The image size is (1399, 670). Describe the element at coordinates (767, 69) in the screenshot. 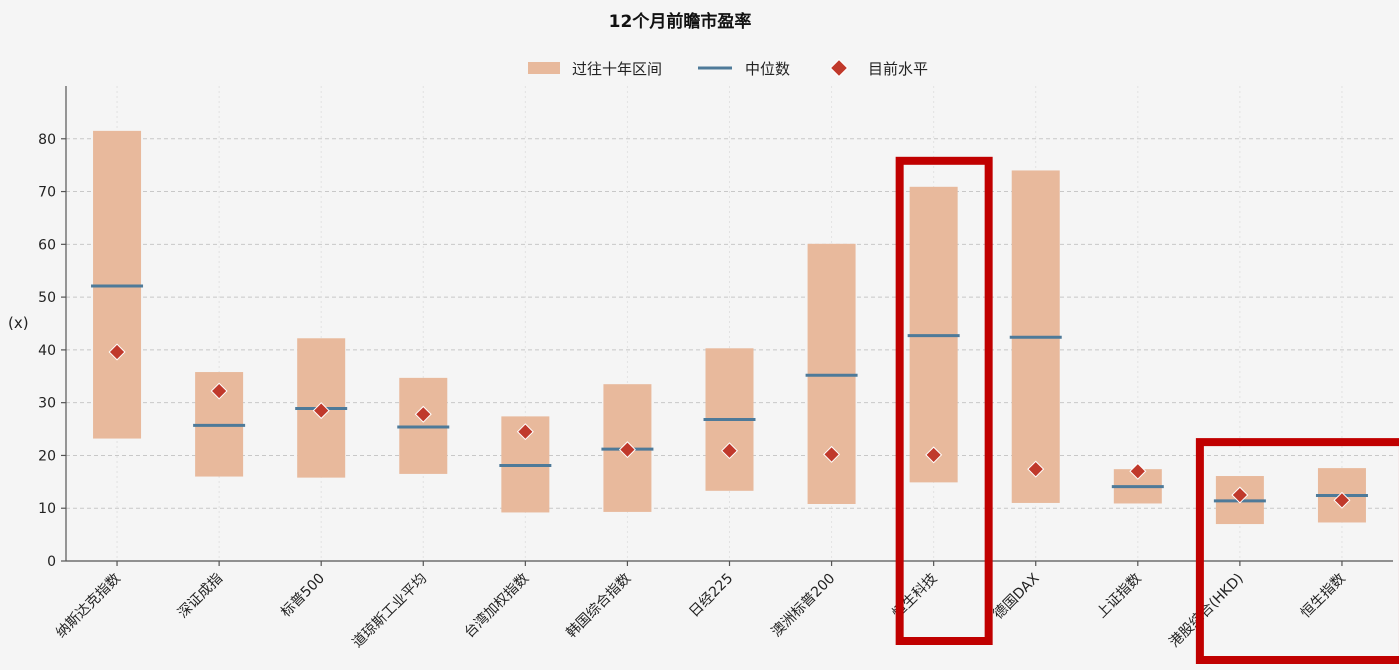

I see `legend-median-label: 中位数` at that location.